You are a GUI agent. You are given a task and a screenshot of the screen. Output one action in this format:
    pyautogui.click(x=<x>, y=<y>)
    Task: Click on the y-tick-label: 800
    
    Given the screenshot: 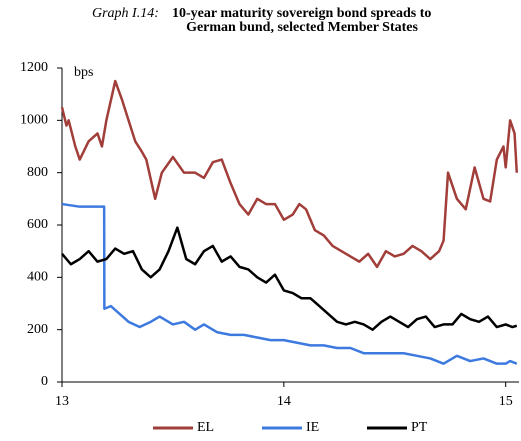 What is the action you would take?
    pyautogui.click(x=37, y=172)
    